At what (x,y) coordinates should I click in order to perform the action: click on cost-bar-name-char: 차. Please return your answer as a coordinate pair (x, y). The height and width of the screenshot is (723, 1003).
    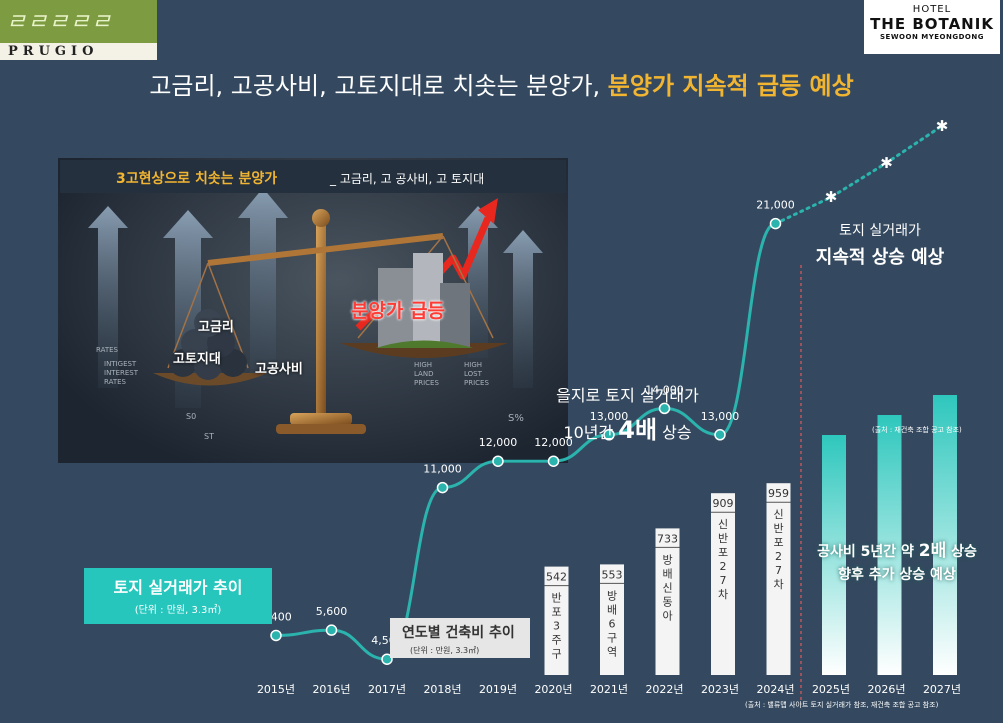
    Looking at the image, I should click on (778, 584).